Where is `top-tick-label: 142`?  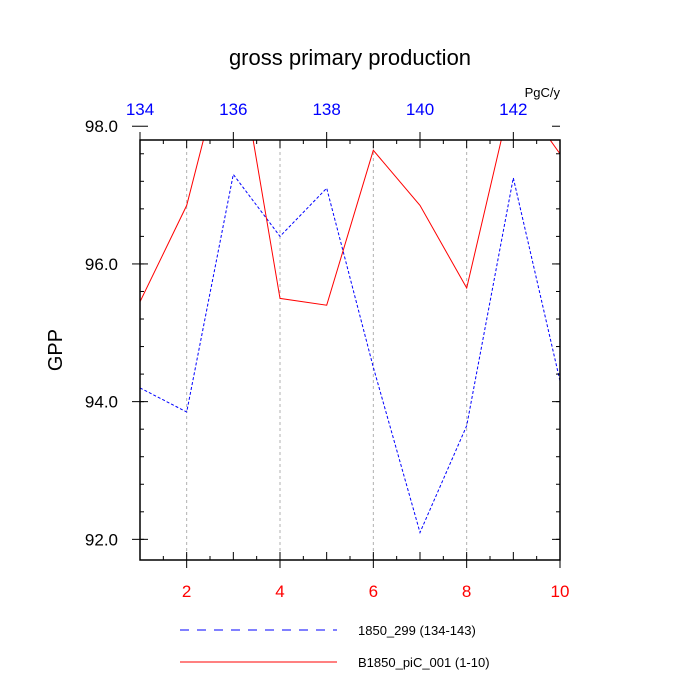
top-tick-label: 142 is located at coordinates (513, 109).